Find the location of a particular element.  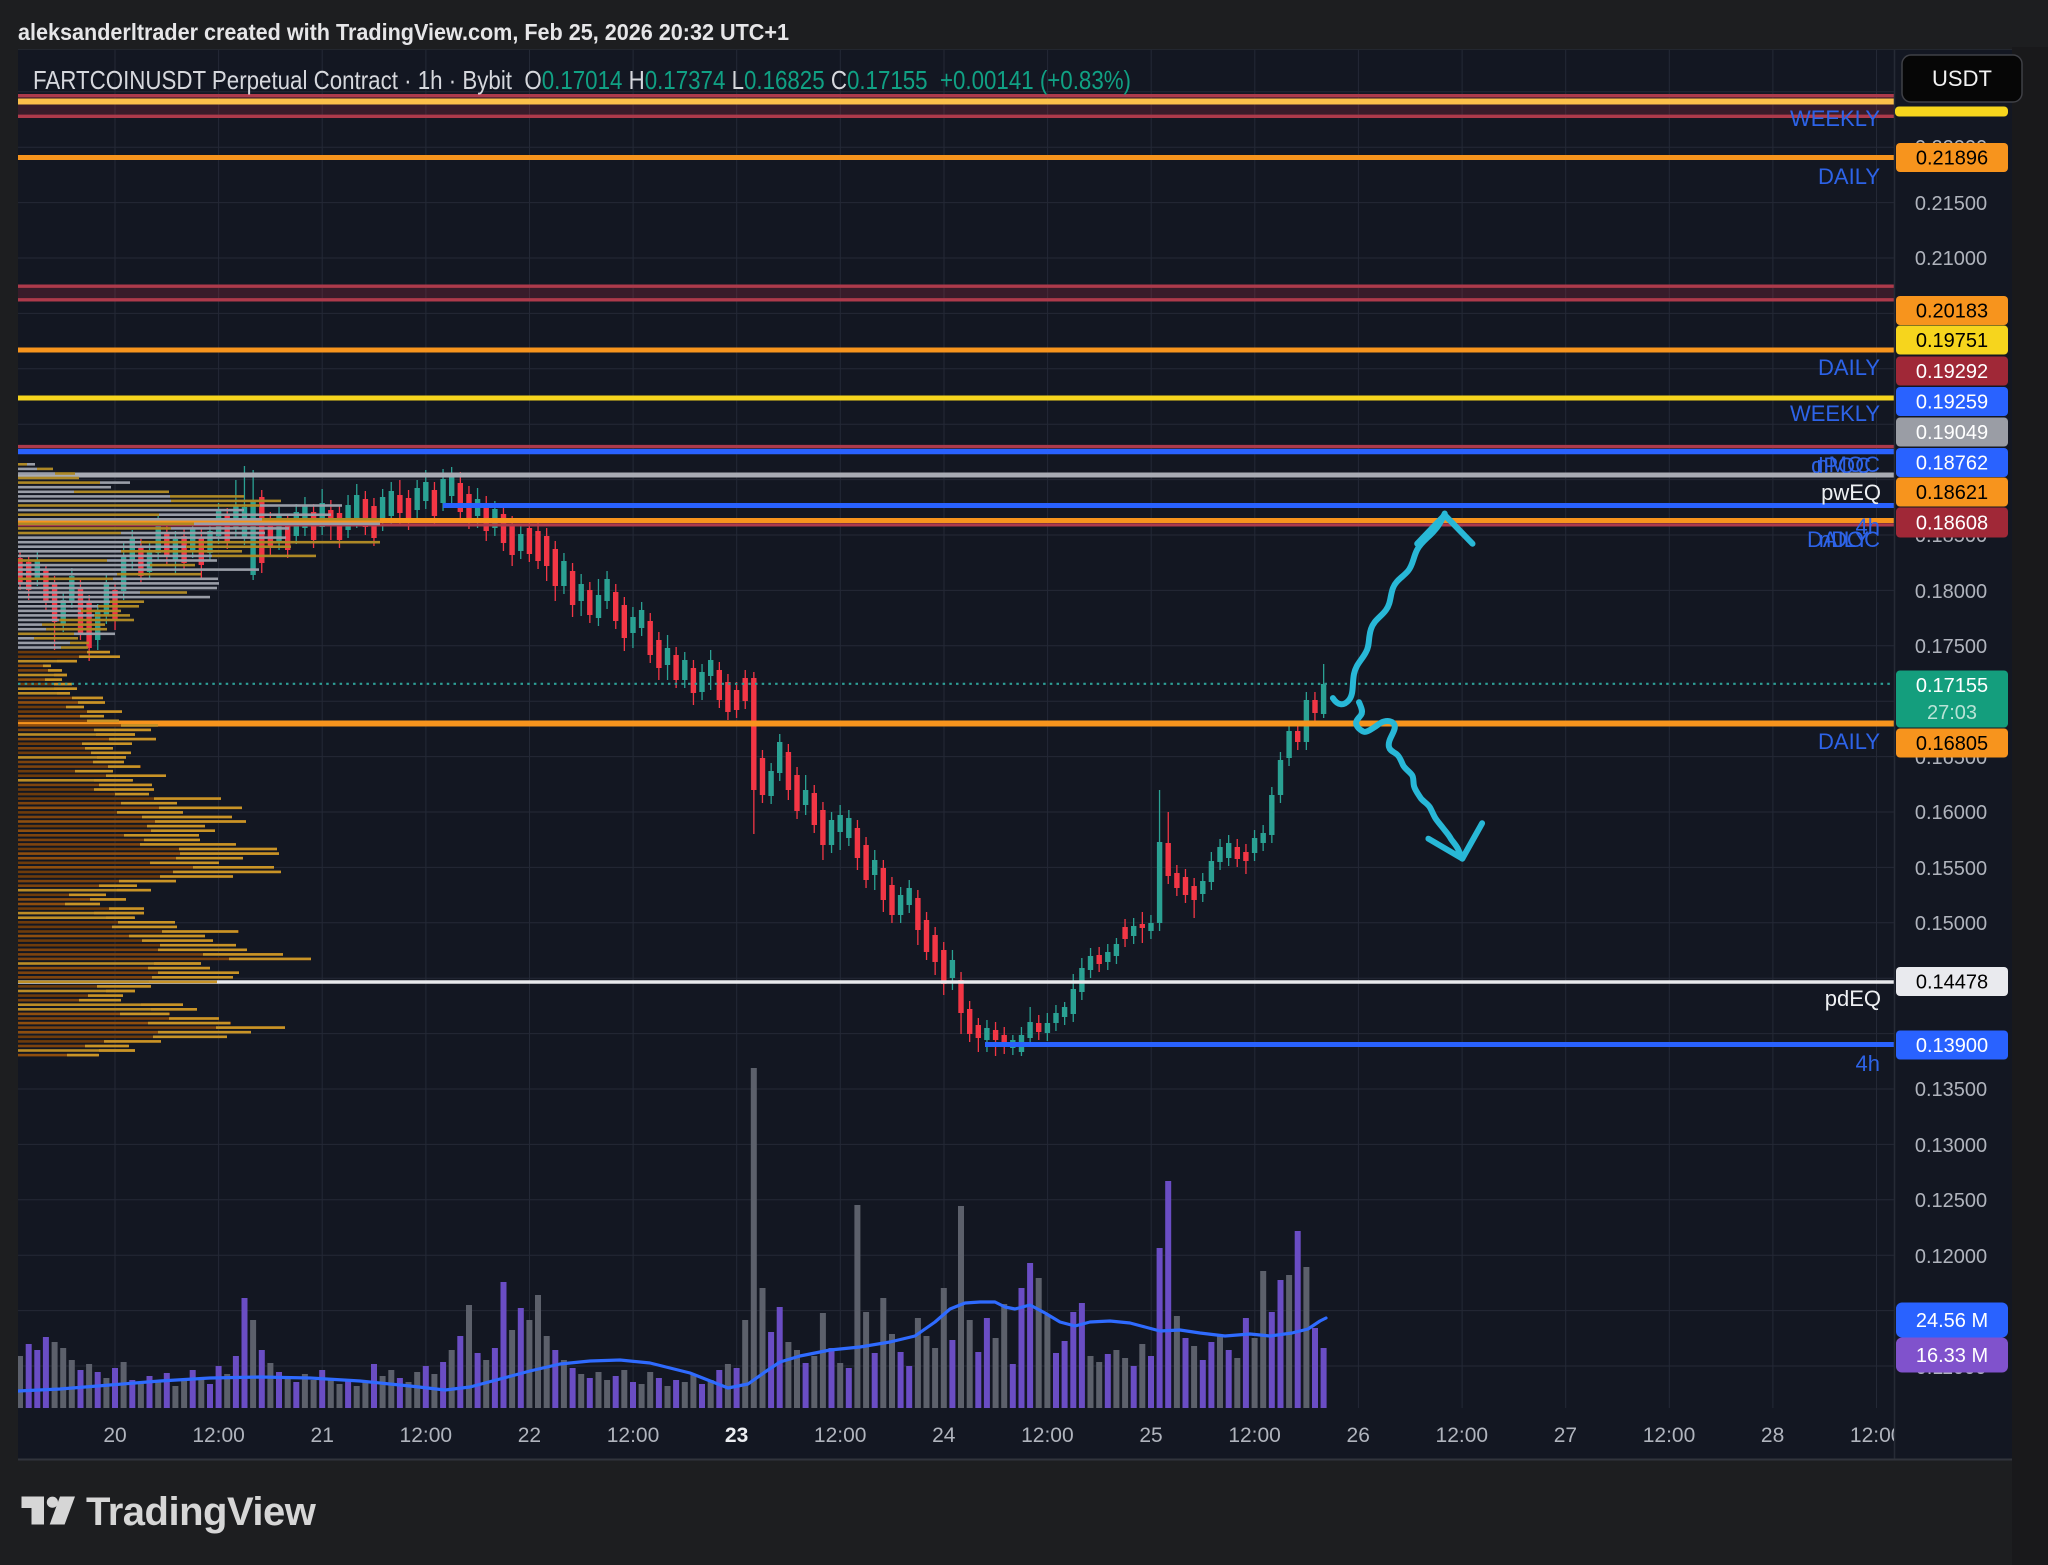

svg-text: 0.21500 is located at coordinates (1951, 204).